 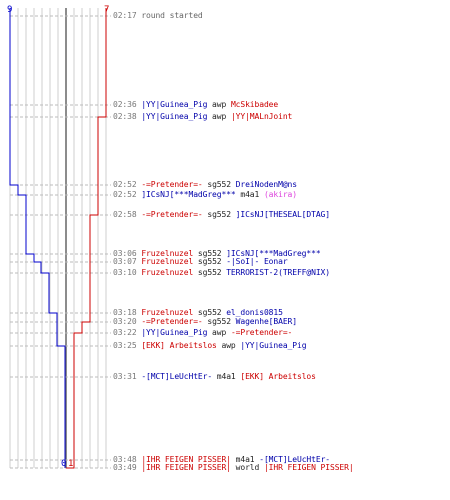 I want to click on event-time: 03:31, so click(x=125, y=376).